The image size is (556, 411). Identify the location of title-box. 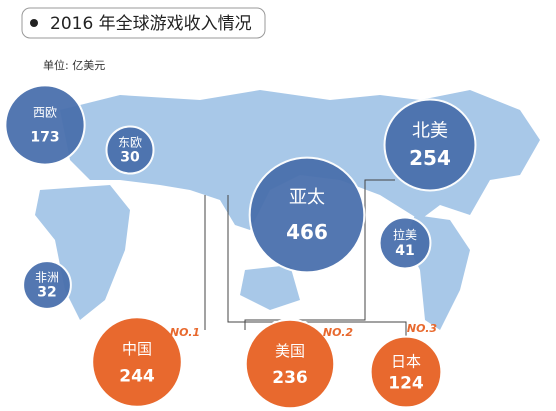
(143, 23).